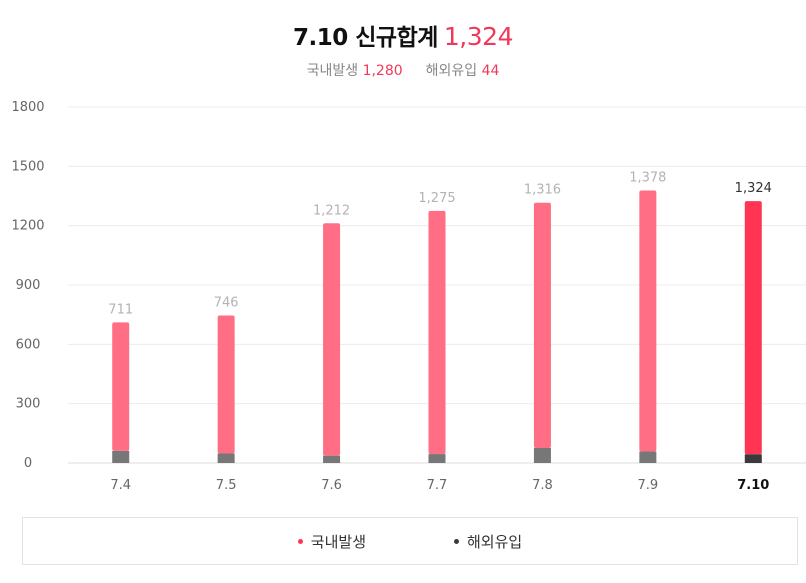 The image size is (806, 583). I want to click on x-tick-label: 7.8, so click(542, 485).